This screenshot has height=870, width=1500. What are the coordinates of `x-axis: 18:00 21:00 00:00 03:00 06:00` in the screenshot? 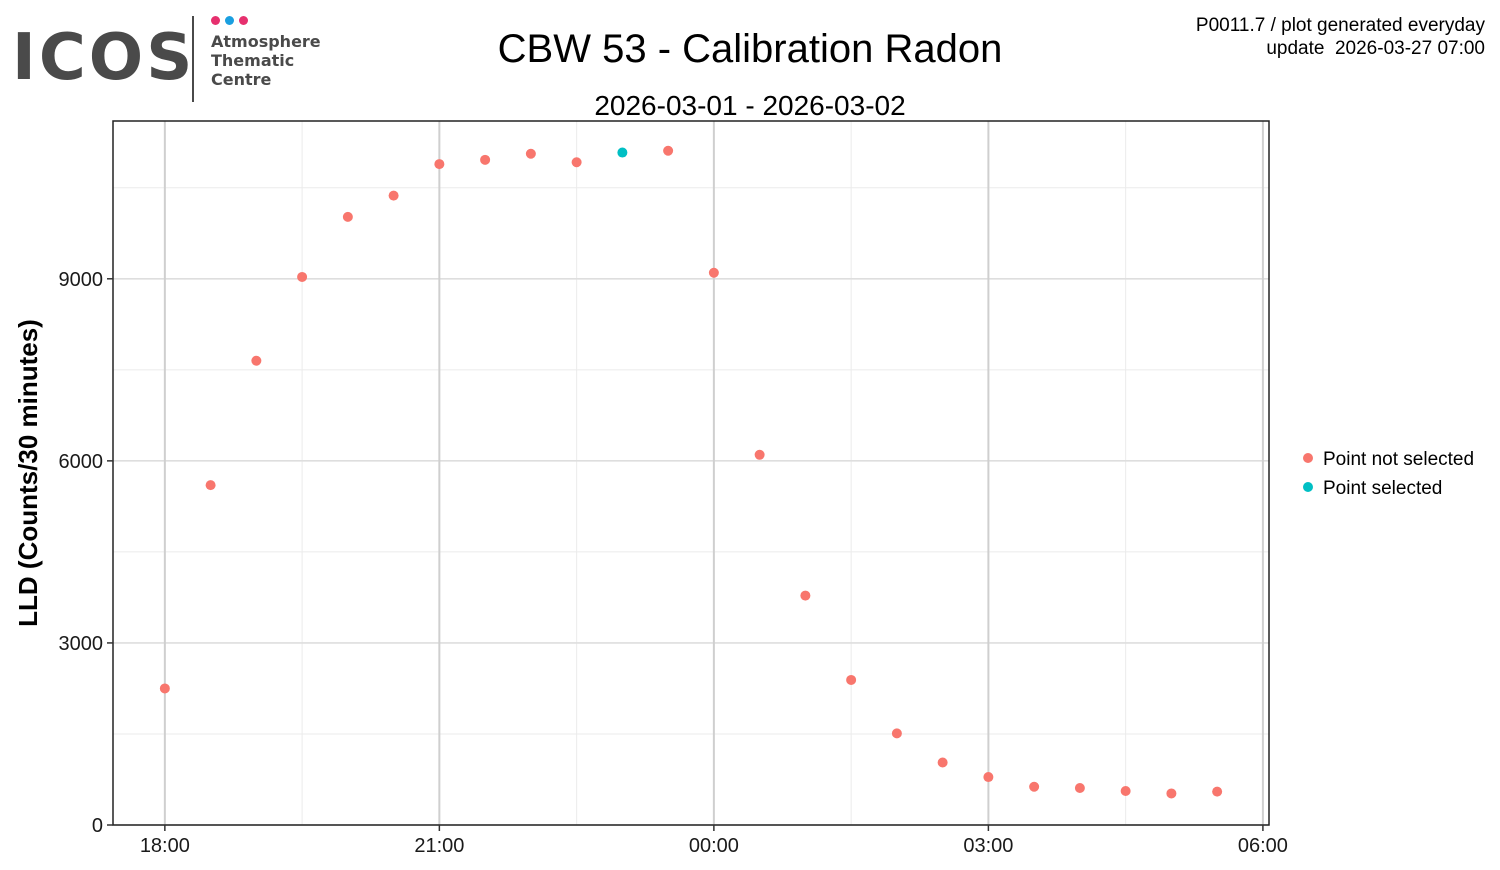 It's located at (714, 841).